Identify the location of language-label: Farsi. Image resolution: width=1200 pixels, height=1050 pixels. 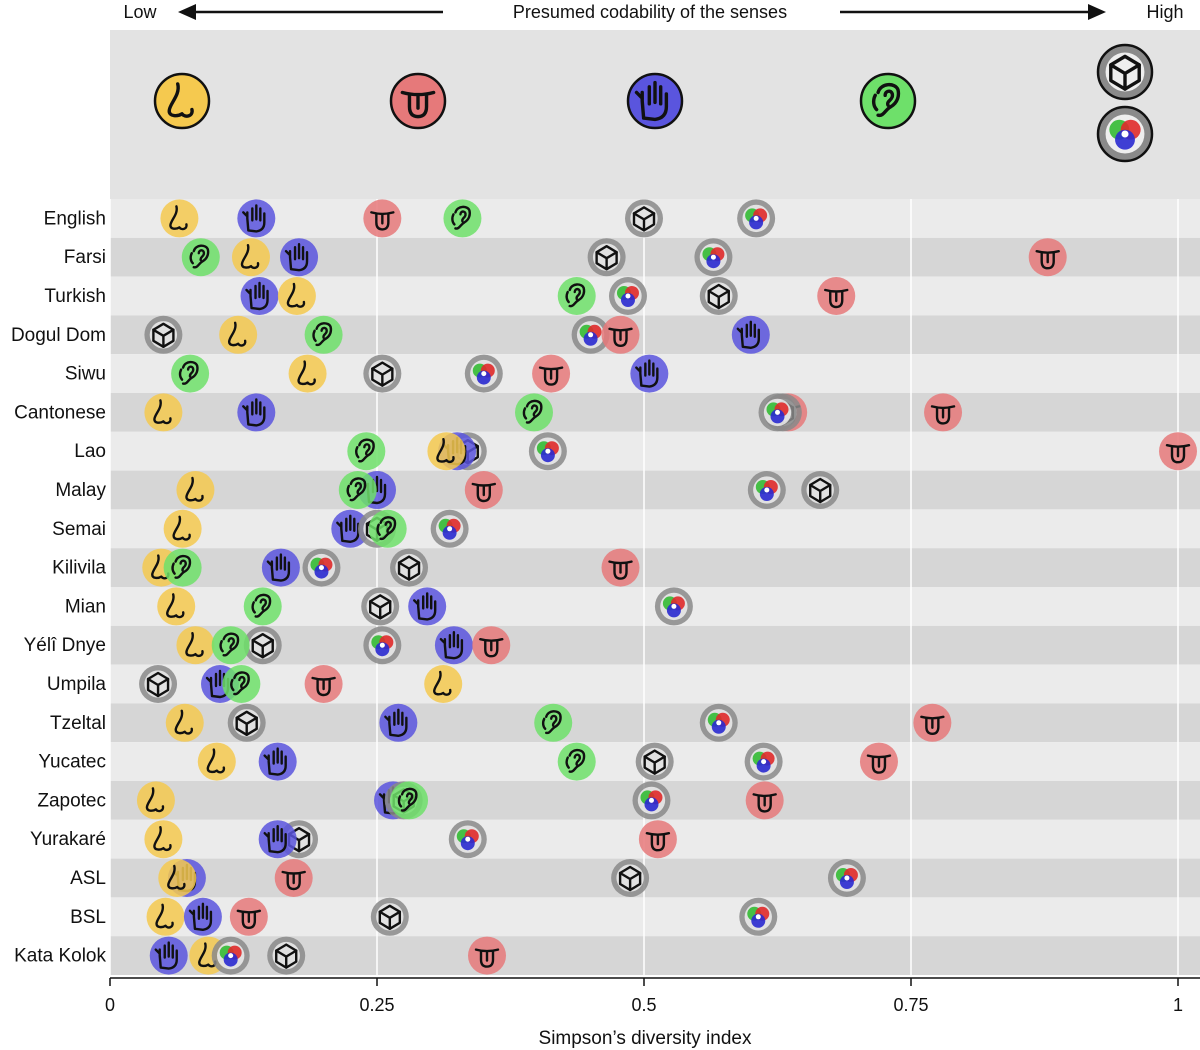
(85, 257).